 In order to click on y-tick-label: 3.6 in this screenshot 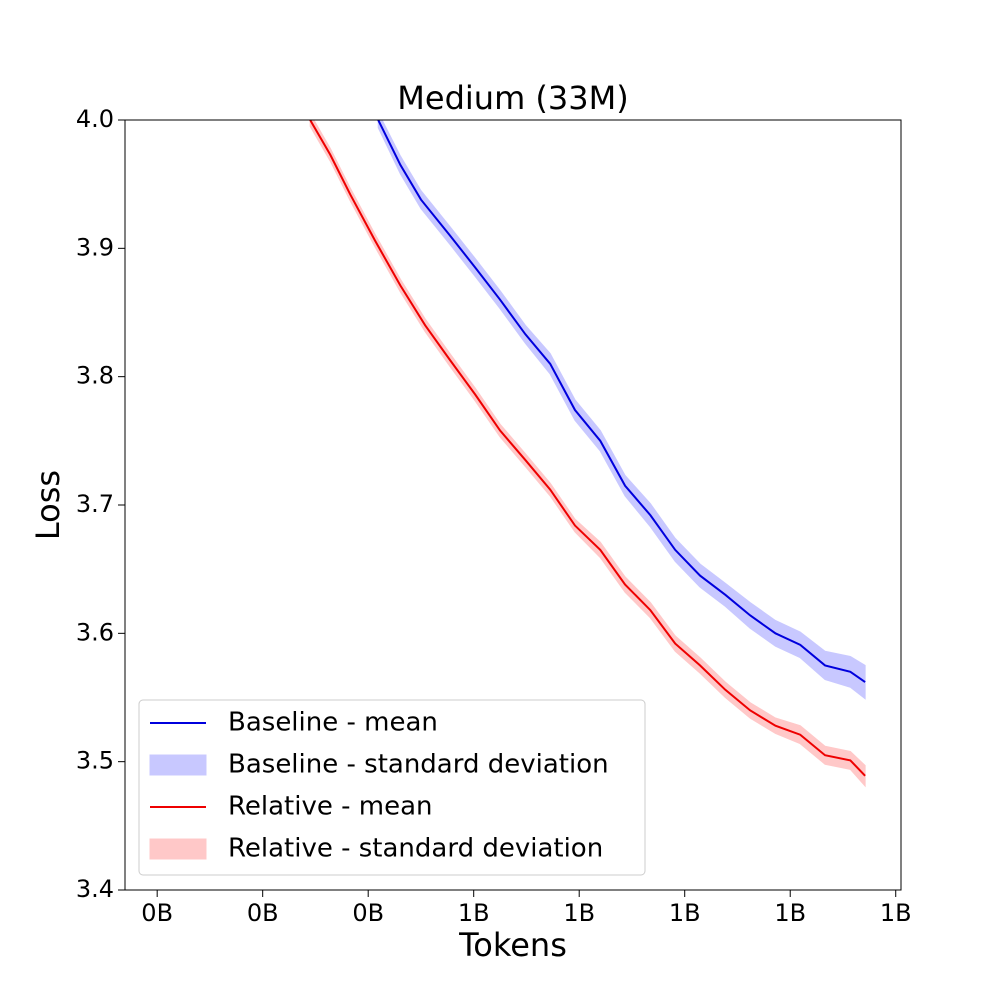, I will do `click(95, 632)`.